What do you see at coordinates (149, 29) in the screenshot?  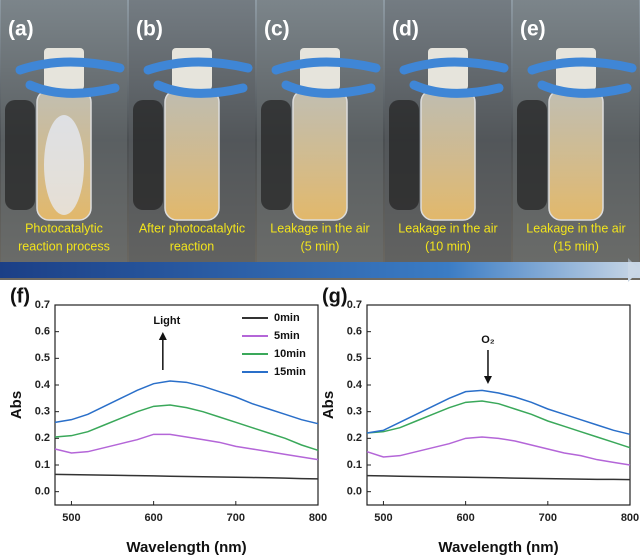 I see `panel-label: (b)` at bounding box center [149, 29].